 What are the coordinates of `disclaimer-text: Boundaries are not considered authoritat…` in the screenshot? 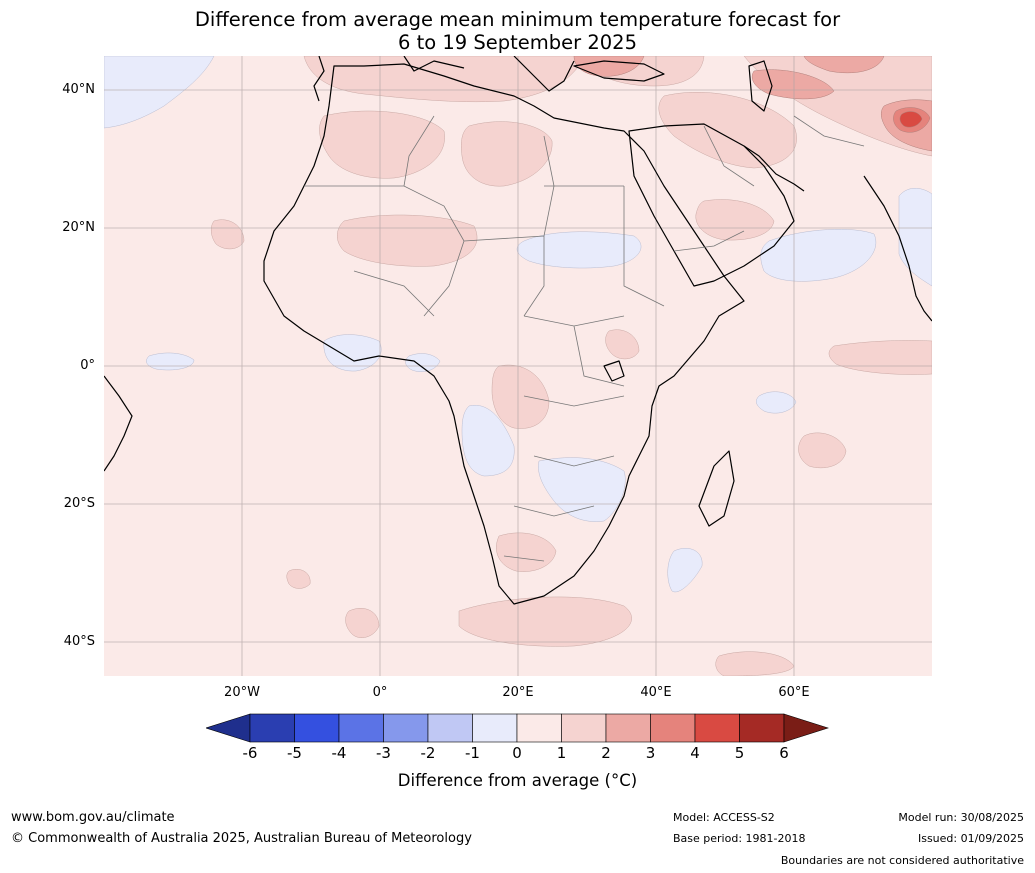 It's located at (902, 860).